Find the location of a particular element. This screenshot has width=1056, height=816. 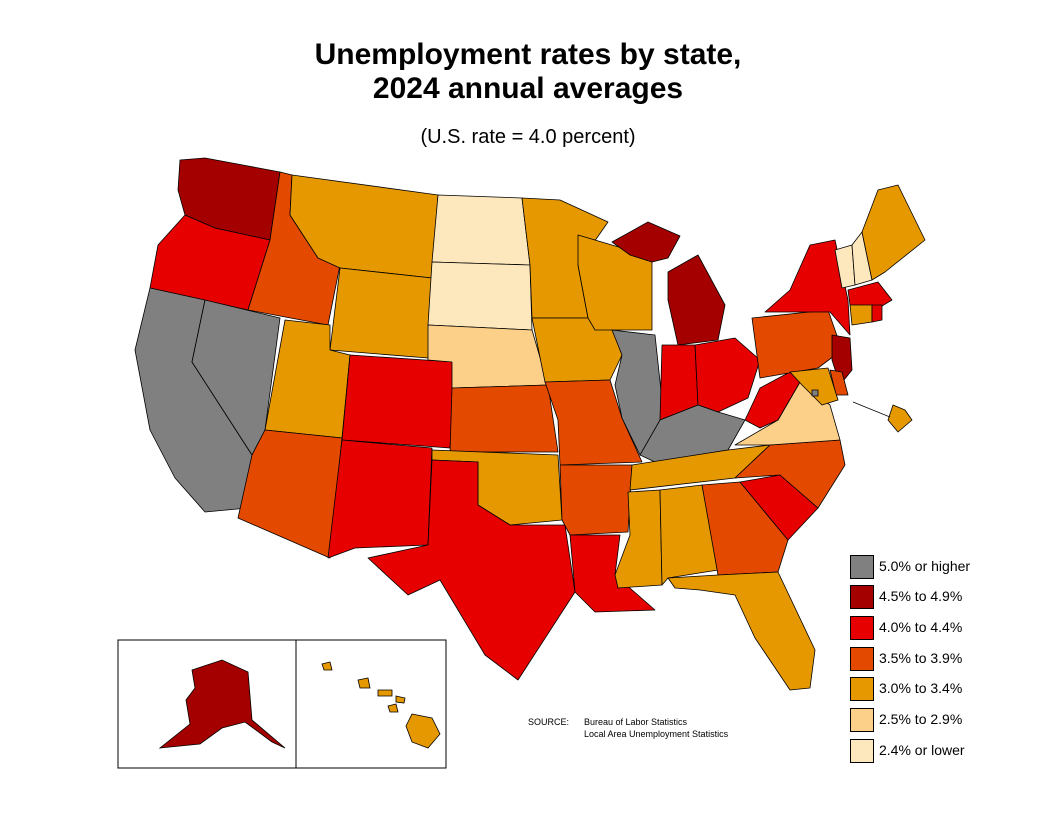

state-al is located at coordinates (689, 535).